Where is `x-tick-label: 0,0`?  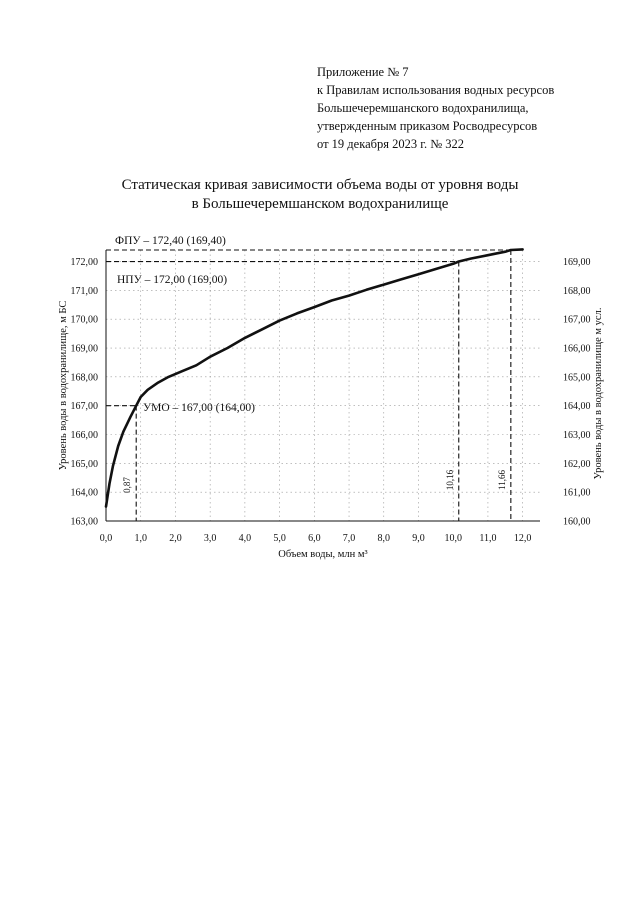 x-tick-label: 0,0 is located at coordinates (106, 538).